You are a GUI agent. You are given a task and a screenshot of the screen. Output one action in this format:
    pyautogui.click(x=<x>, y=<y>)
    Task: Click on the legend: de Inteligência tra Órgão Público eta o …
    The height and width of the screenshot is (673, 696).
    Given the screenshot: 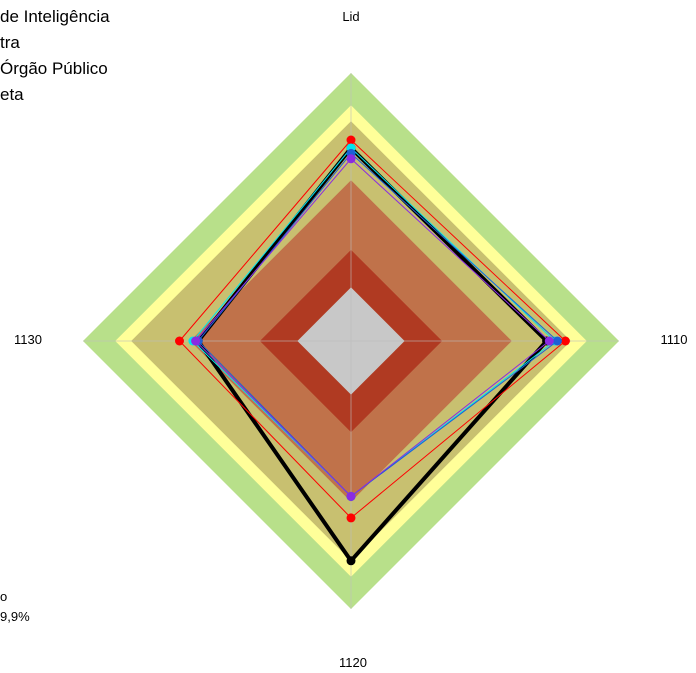 What is the action you would take?
    pyautogui.click(x=55, y=315)
    